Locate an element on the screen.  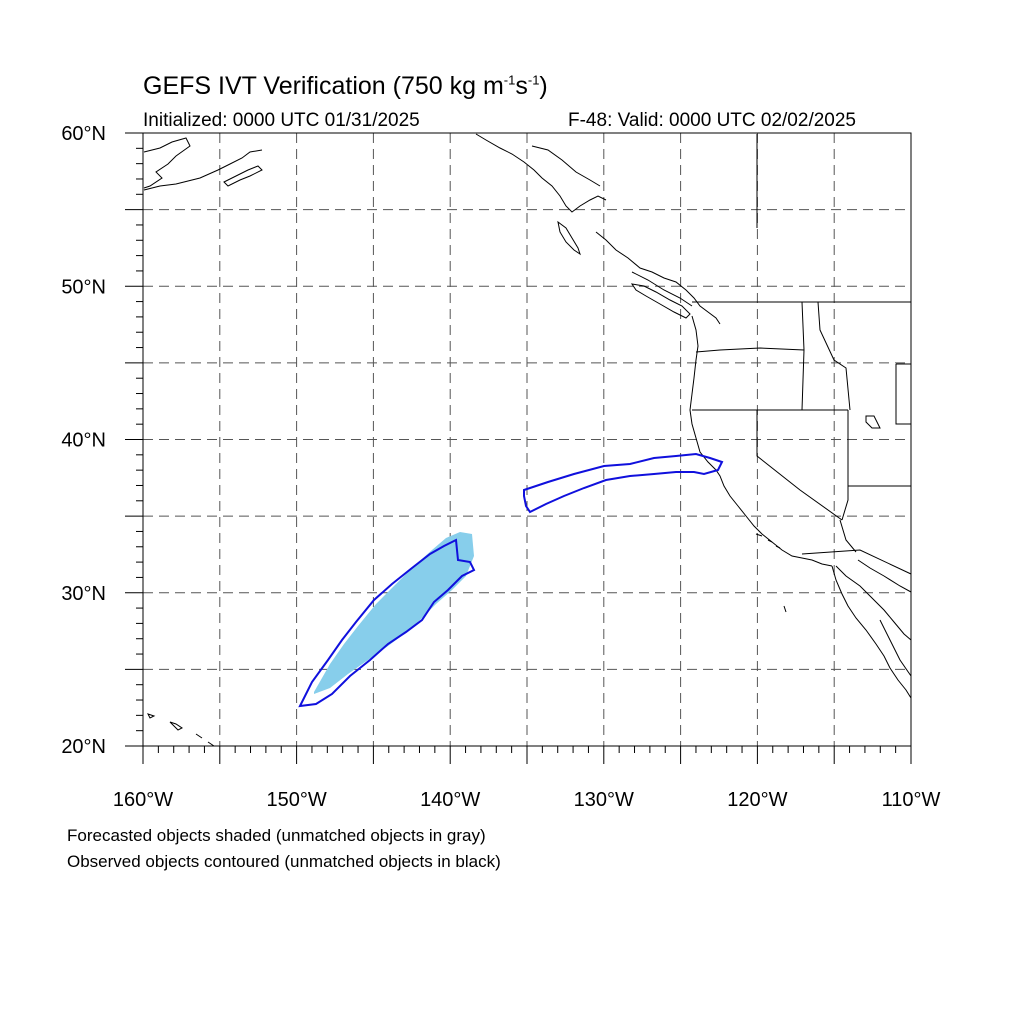
vancouver-island is located at coordinates (660, 301).